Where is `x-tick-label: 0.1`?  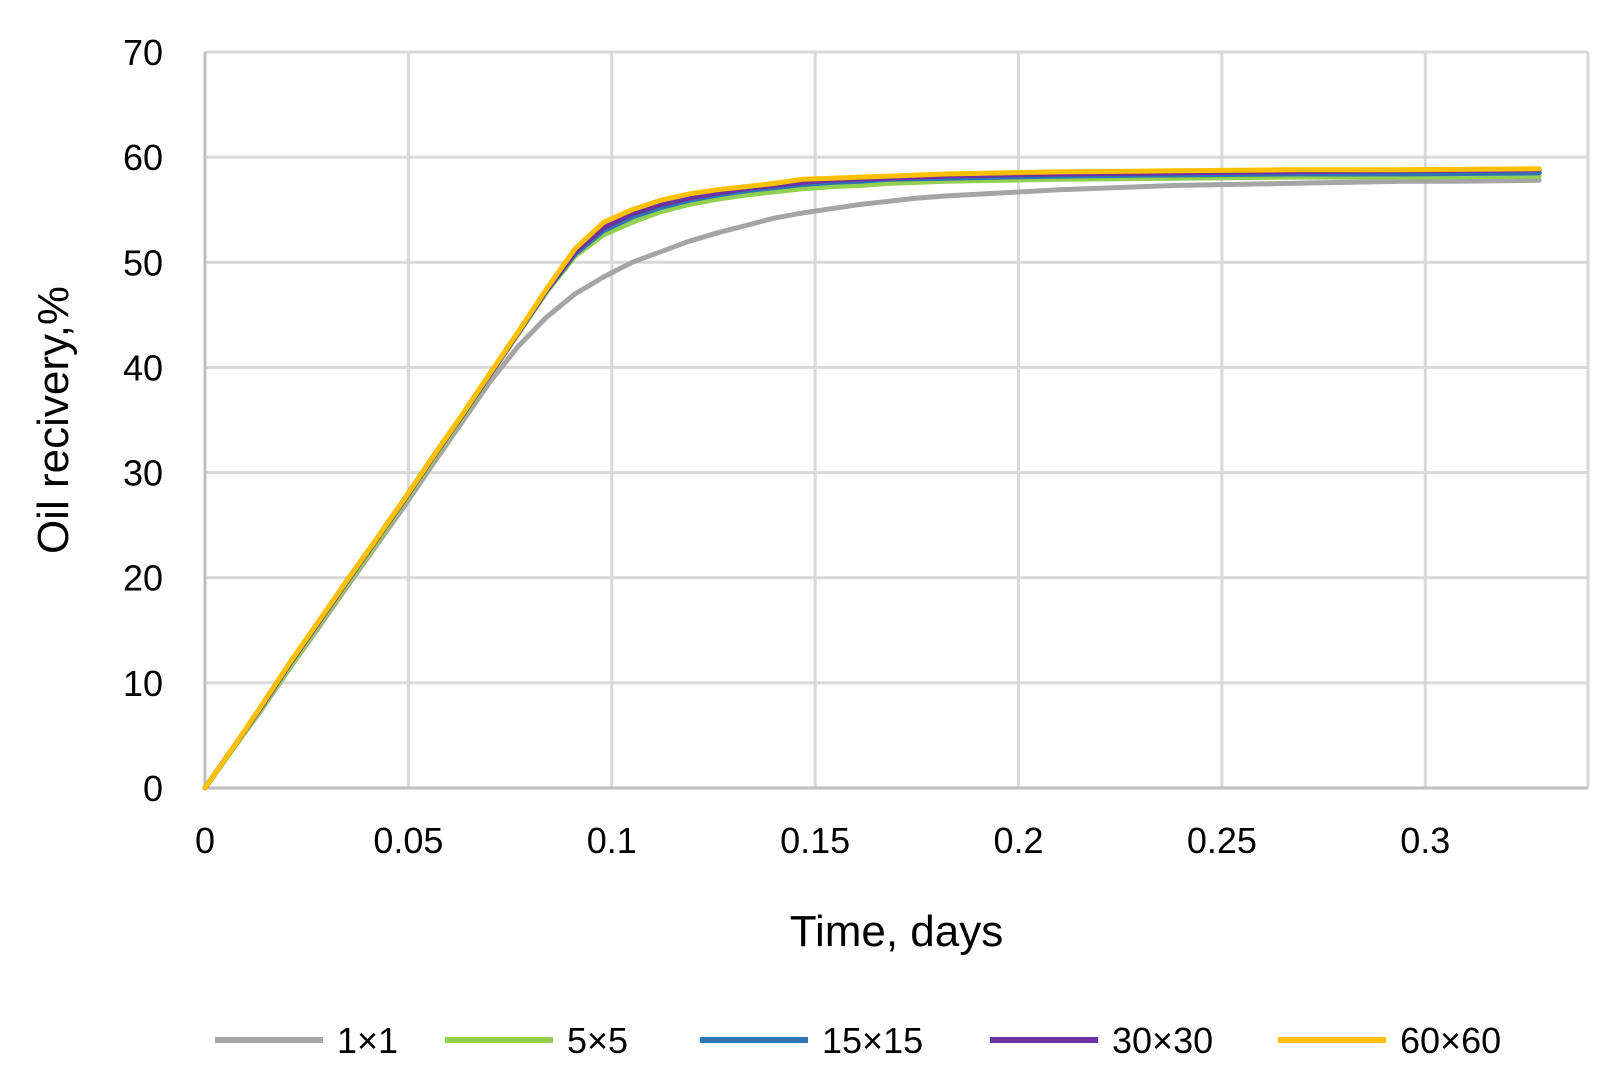
x-tick-label: 0.1 is located at coordinates (612, 840).